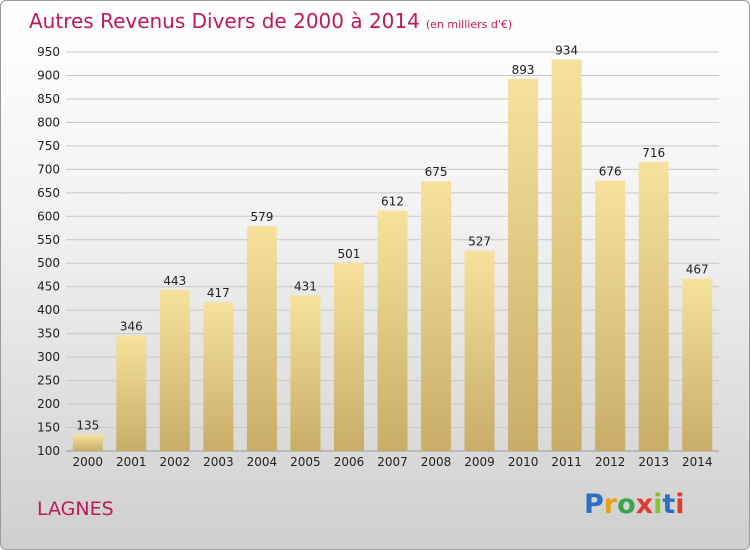  Describe the element at coordinates (669, 504) in the screenshot. I see `logo-letter: t` at that location.